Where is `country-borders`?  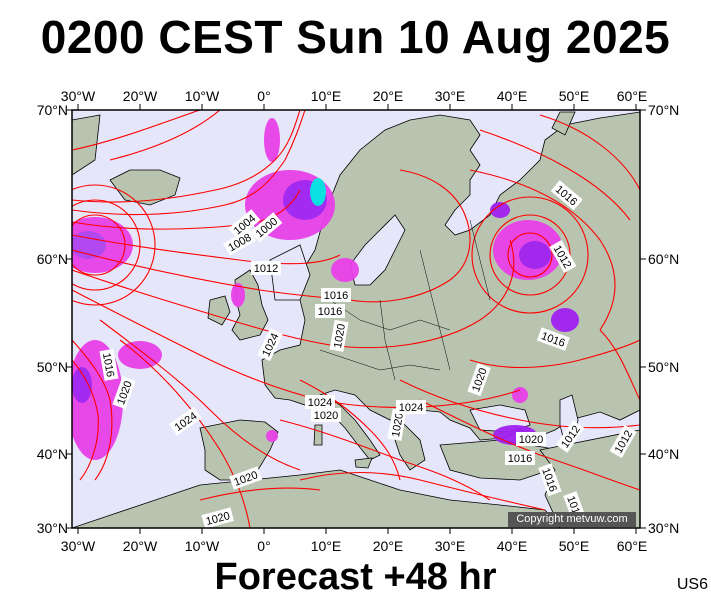
country-borders is located at coordinates (405, 300).